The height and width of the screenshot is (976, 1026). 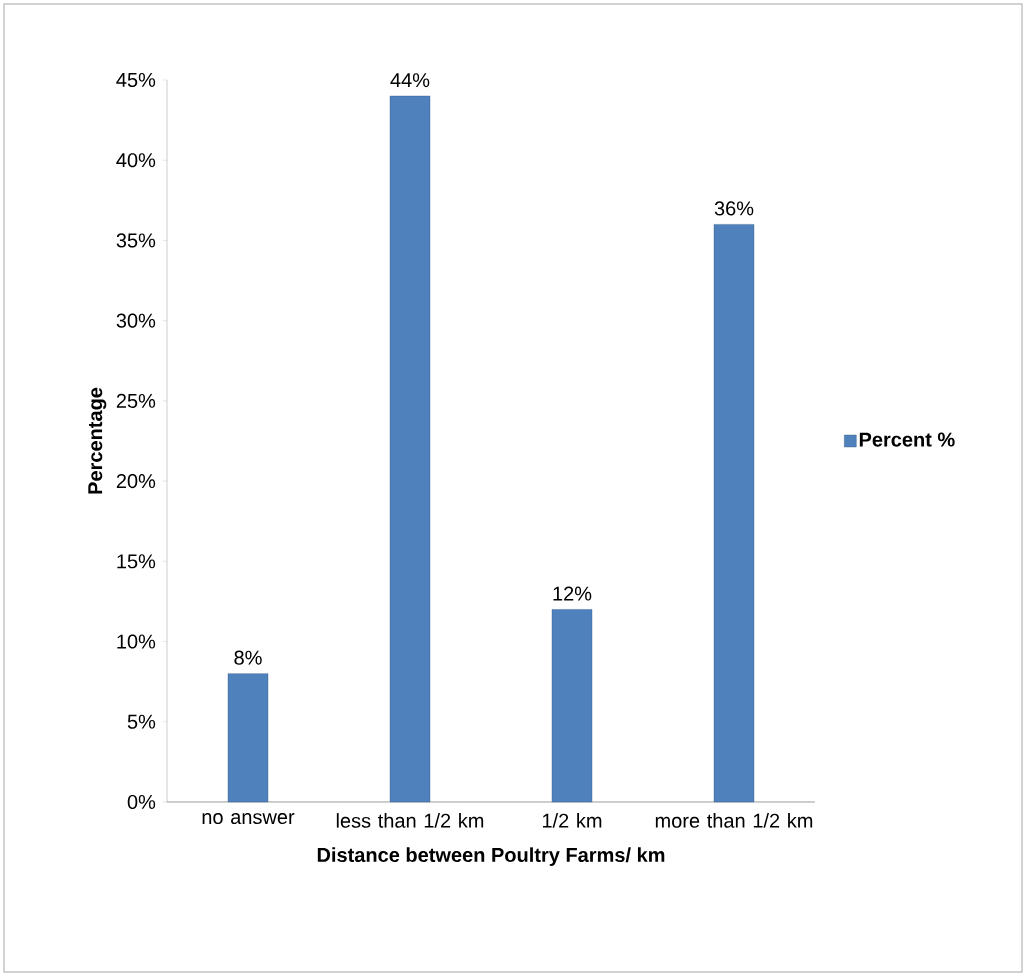 I want to click on x-tick-label: less than 1/2 km, so click(x=410, y=820).